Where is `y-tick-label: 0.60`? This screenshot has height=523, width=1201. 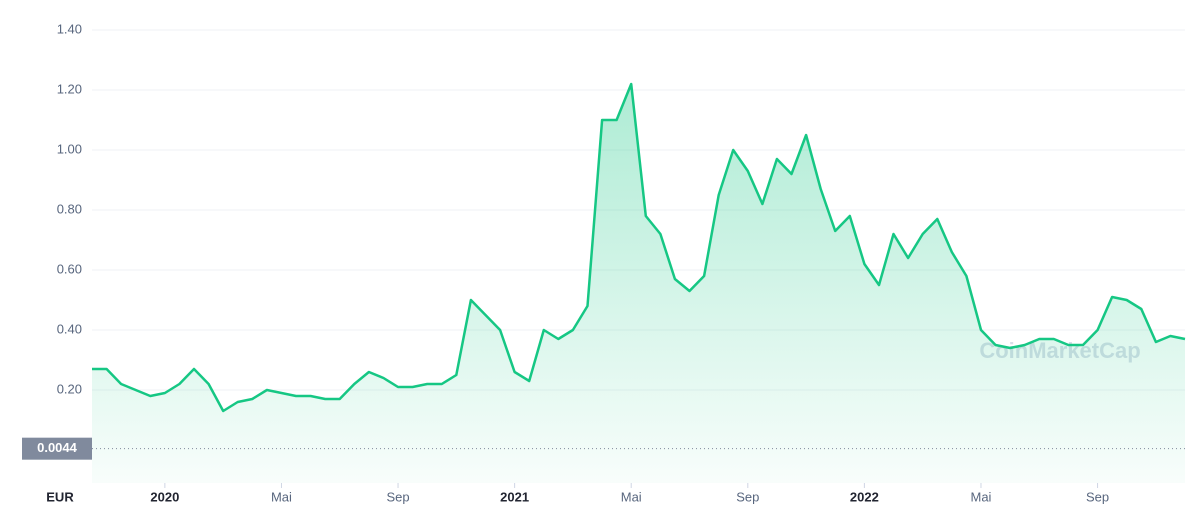 y-tick-label: 0.60 is located at coordinates (69, 268).